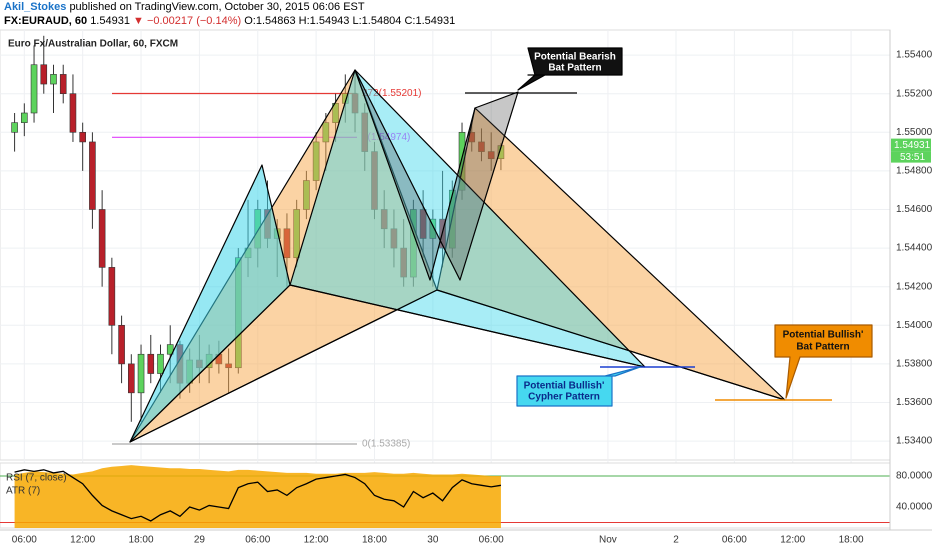 The width and height of the screenshot is (932, 550). Describe the element at coordinates (914, 364) in the screenshot. I see `y-tick-label: 1.53800` at that location.